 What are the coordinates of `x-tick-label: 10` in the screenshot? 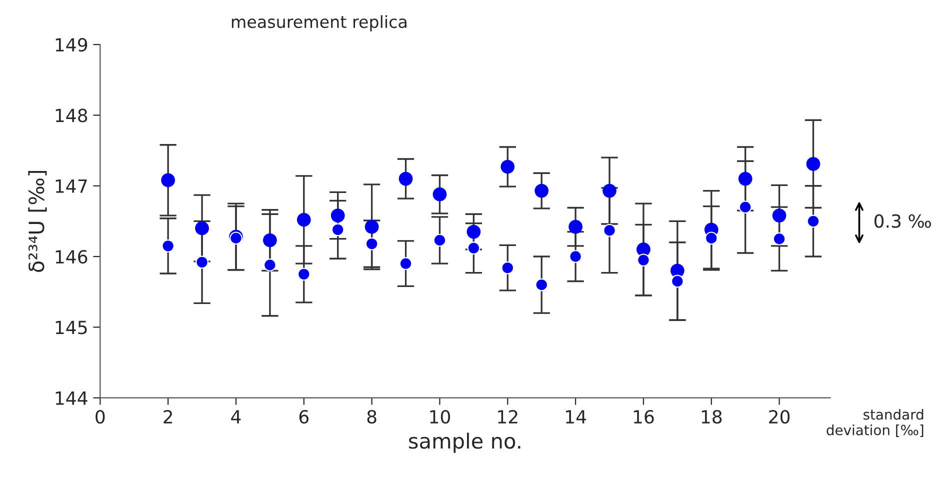 It's located at (440, 417).